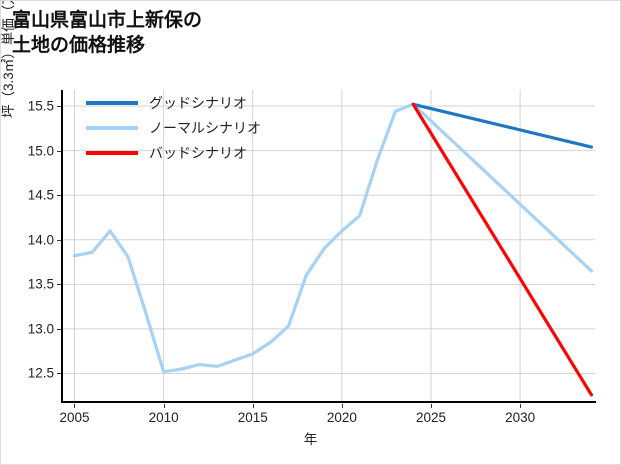 The image size is (621, 465). Describe the element at coordinates (431, 417) in the screenshot. I see `x-tick-label: 2025` at that location.